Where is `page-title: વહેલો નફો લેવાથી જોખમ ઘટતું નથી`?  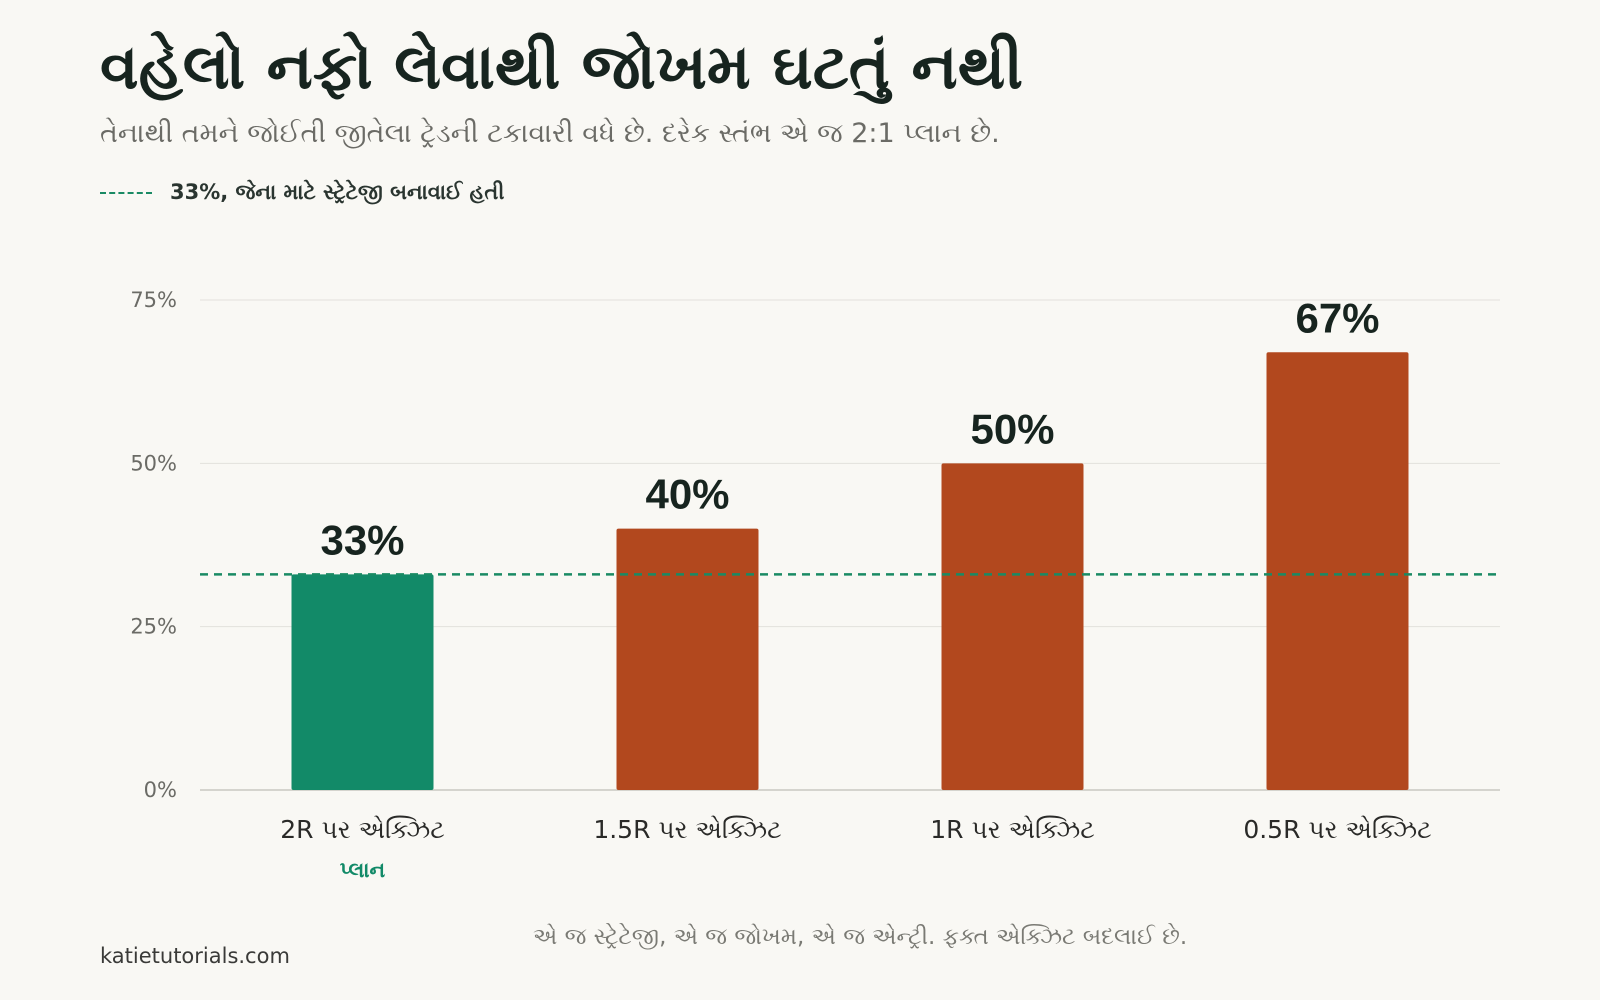 page-title: વહેલો નફો લેવાથી જોખમ ઘટતું નથી is located at coordinates (561, 66).